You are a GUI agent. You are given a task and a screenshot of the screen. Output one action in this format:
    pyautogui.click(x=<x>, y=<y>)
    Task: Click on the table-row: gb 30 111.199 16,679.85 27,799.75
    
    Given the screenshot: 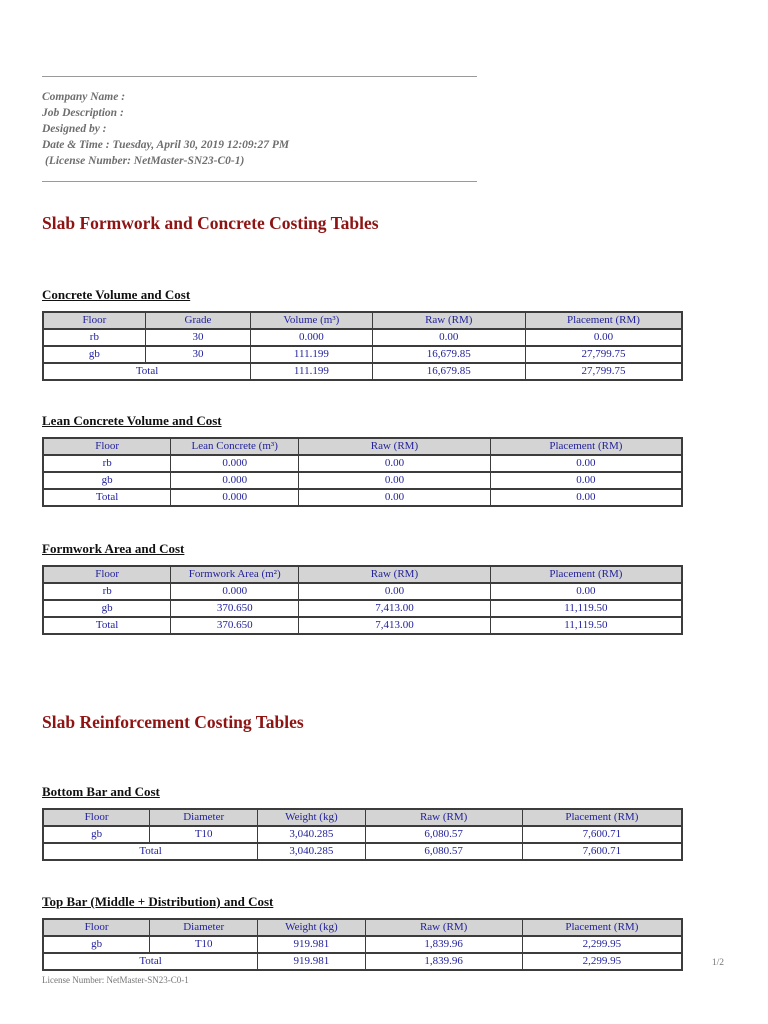 What is the action you would take?
    pyautogui.click(x=362, y=354)
    